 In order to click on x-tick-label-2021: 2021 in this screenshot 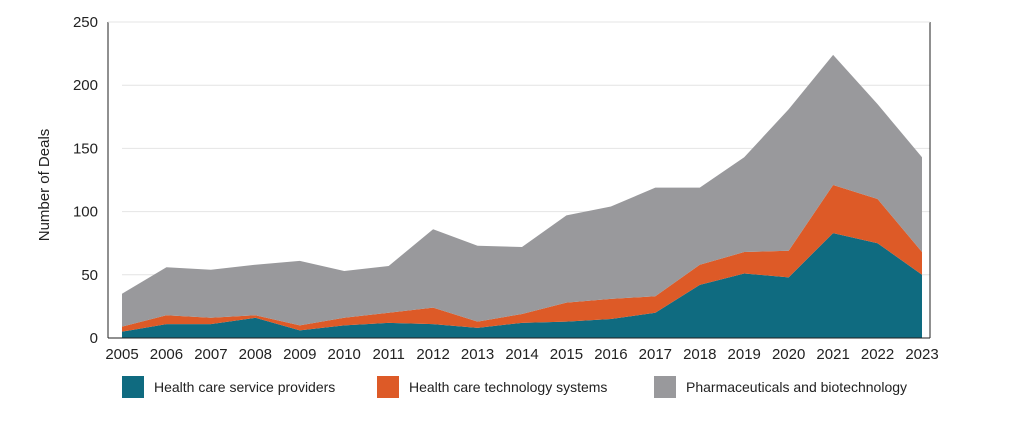, I will do `click(832, 354)`.